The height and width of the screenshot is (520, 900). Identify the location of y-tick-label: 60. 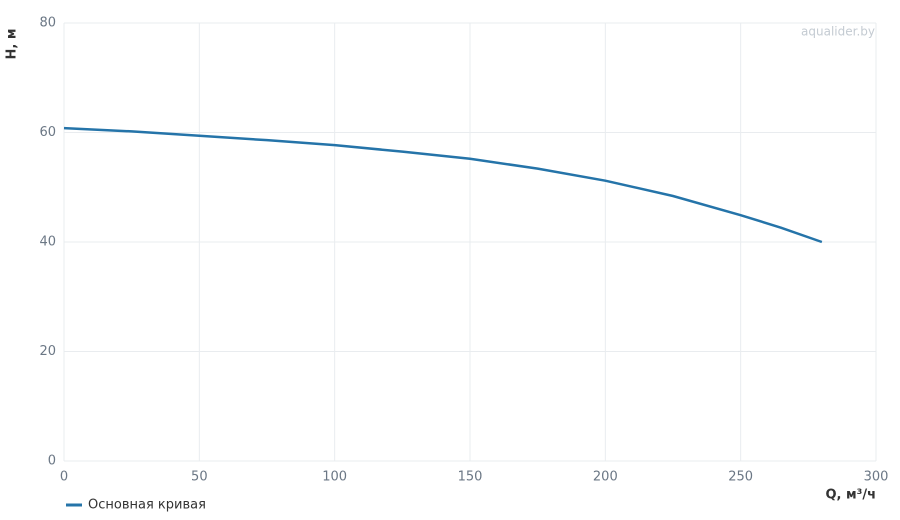
(47, 132).